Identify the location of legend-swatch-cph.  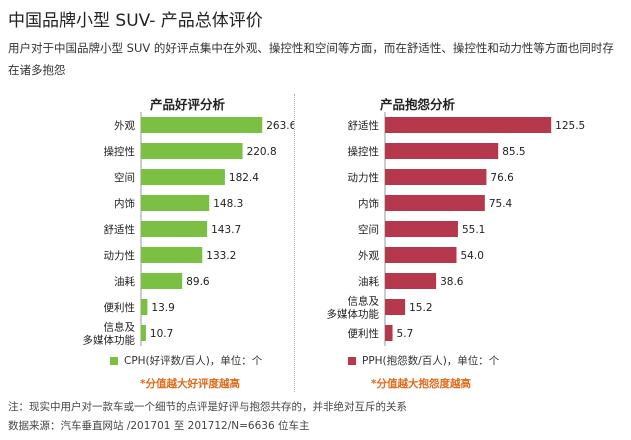
(114, 360).